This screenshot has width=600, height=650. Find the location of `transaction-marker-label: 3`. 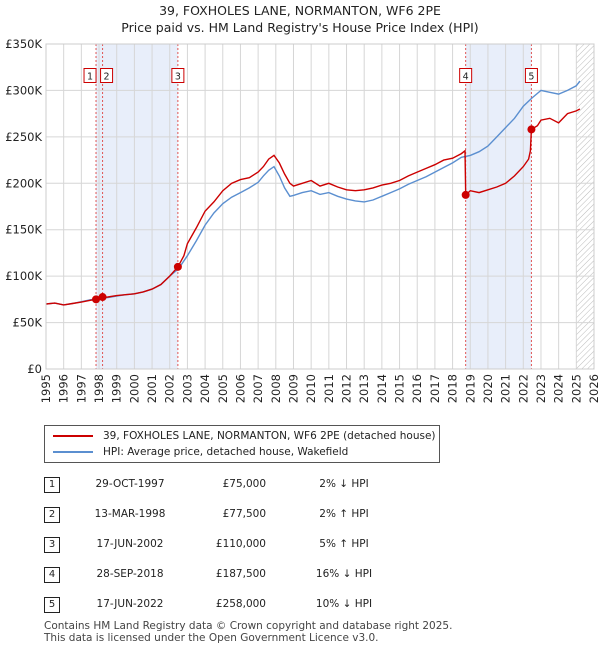

transaction-marker-label: 3 is located at coordinates (178, 77).